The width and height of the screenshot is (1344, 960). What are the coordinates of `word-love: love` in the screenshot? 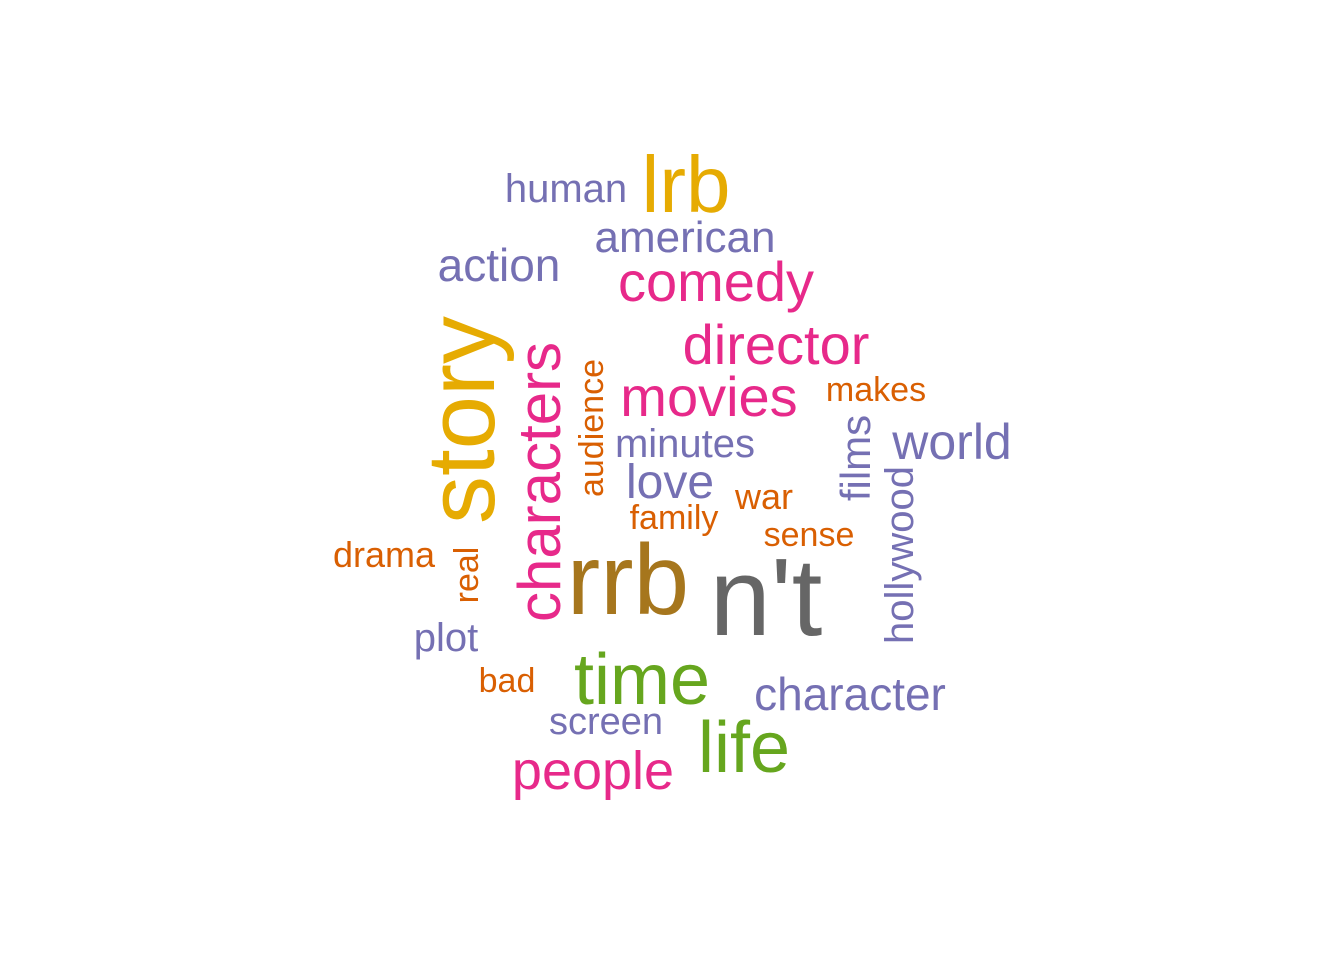 It's located at (670, 482).